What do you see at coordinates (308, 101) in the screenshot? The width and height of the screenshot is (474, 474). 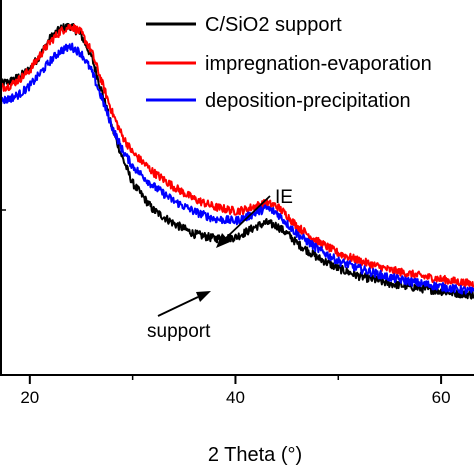 I see `legend-label-dp: deposition-precipitation` at bounding box center [308, 101].